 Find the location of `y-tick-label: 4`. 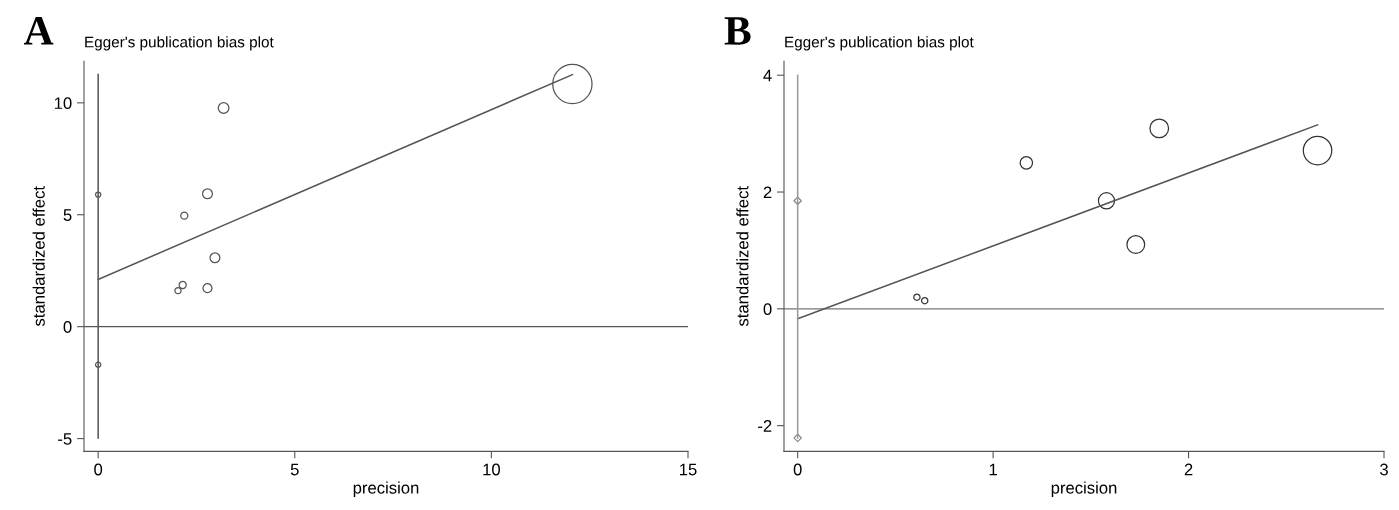

y-tick-label: 4 is located at coordinates (767, 75).